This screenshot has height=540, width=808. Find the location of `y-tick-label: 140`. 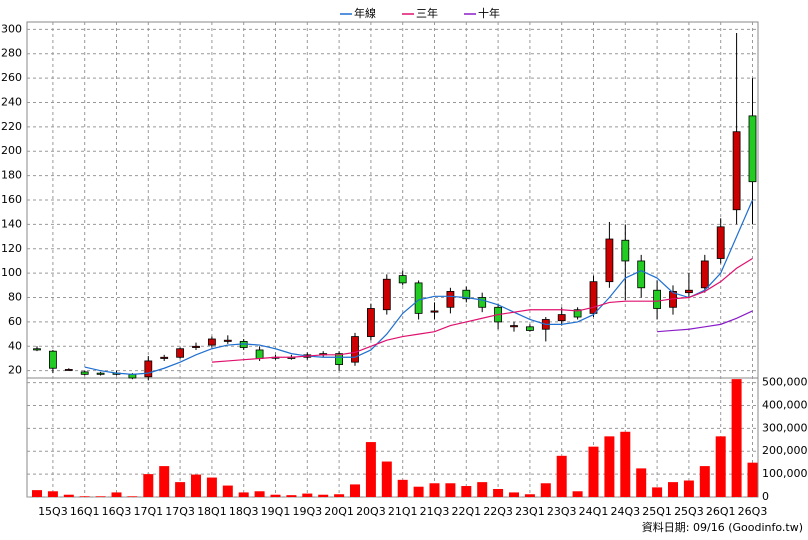

y-tick-label: 140 is located at coordinates (11, 223).